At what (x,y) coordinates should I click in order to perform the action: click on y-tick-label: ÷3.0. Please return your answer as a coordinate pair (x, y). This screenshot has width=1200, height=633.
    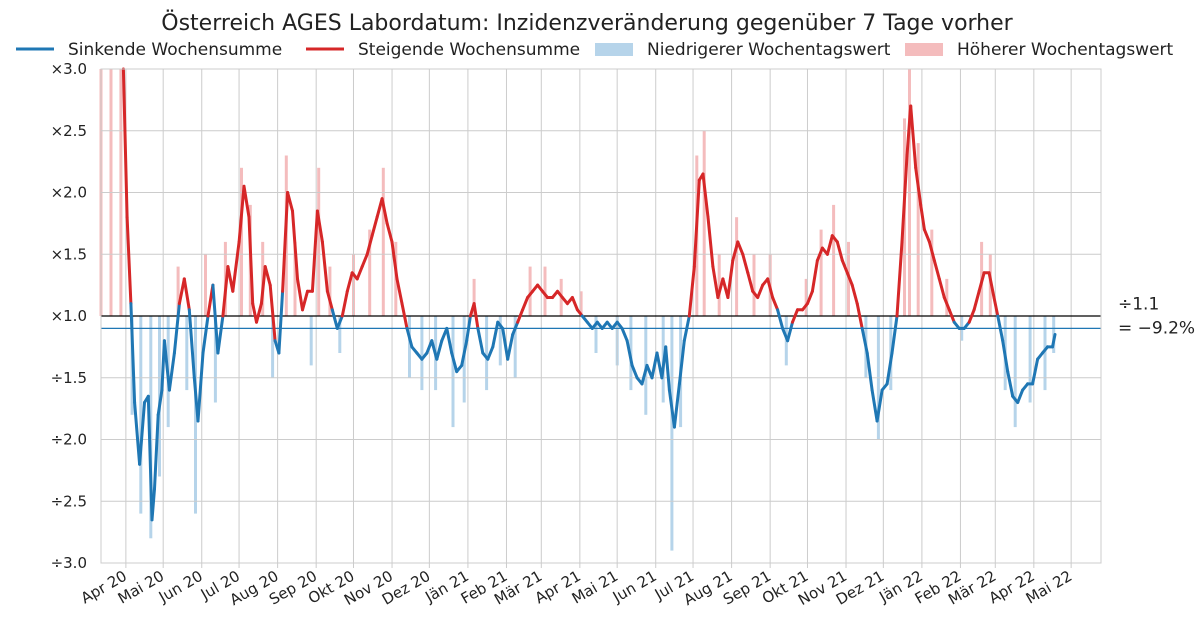
    Looking at the image, I should click on (69, 563).